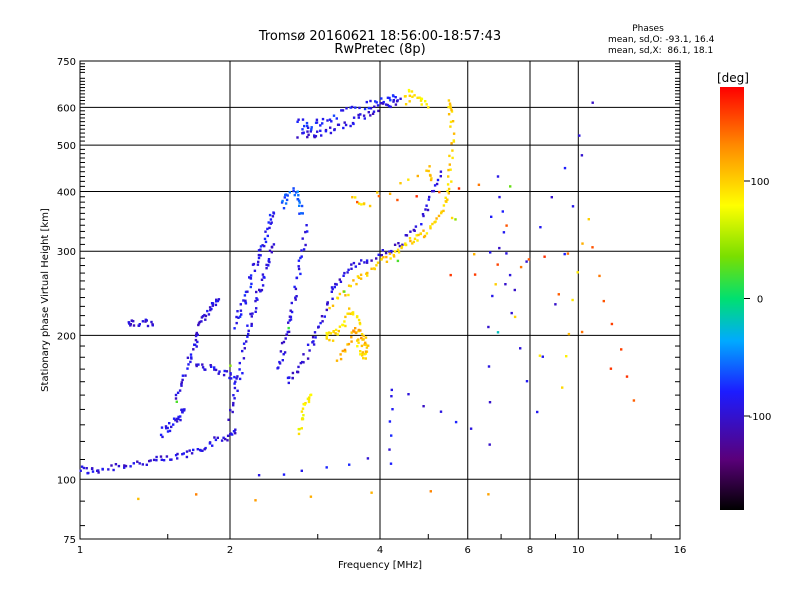 The width and height of the screenshot is (800, 600). Describe the element at coordinates (66, 62) in the screenshot. I see `y-tick-label: 750` at that location.